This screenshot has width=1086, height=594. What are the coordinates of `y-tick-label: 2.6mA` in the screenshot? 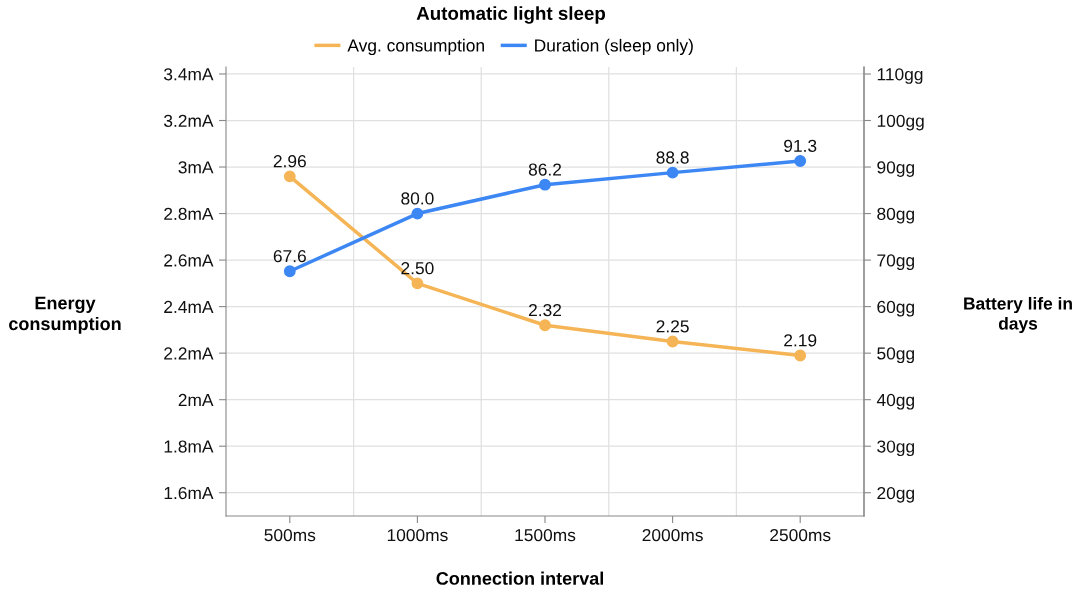 It's located at (189, 260).